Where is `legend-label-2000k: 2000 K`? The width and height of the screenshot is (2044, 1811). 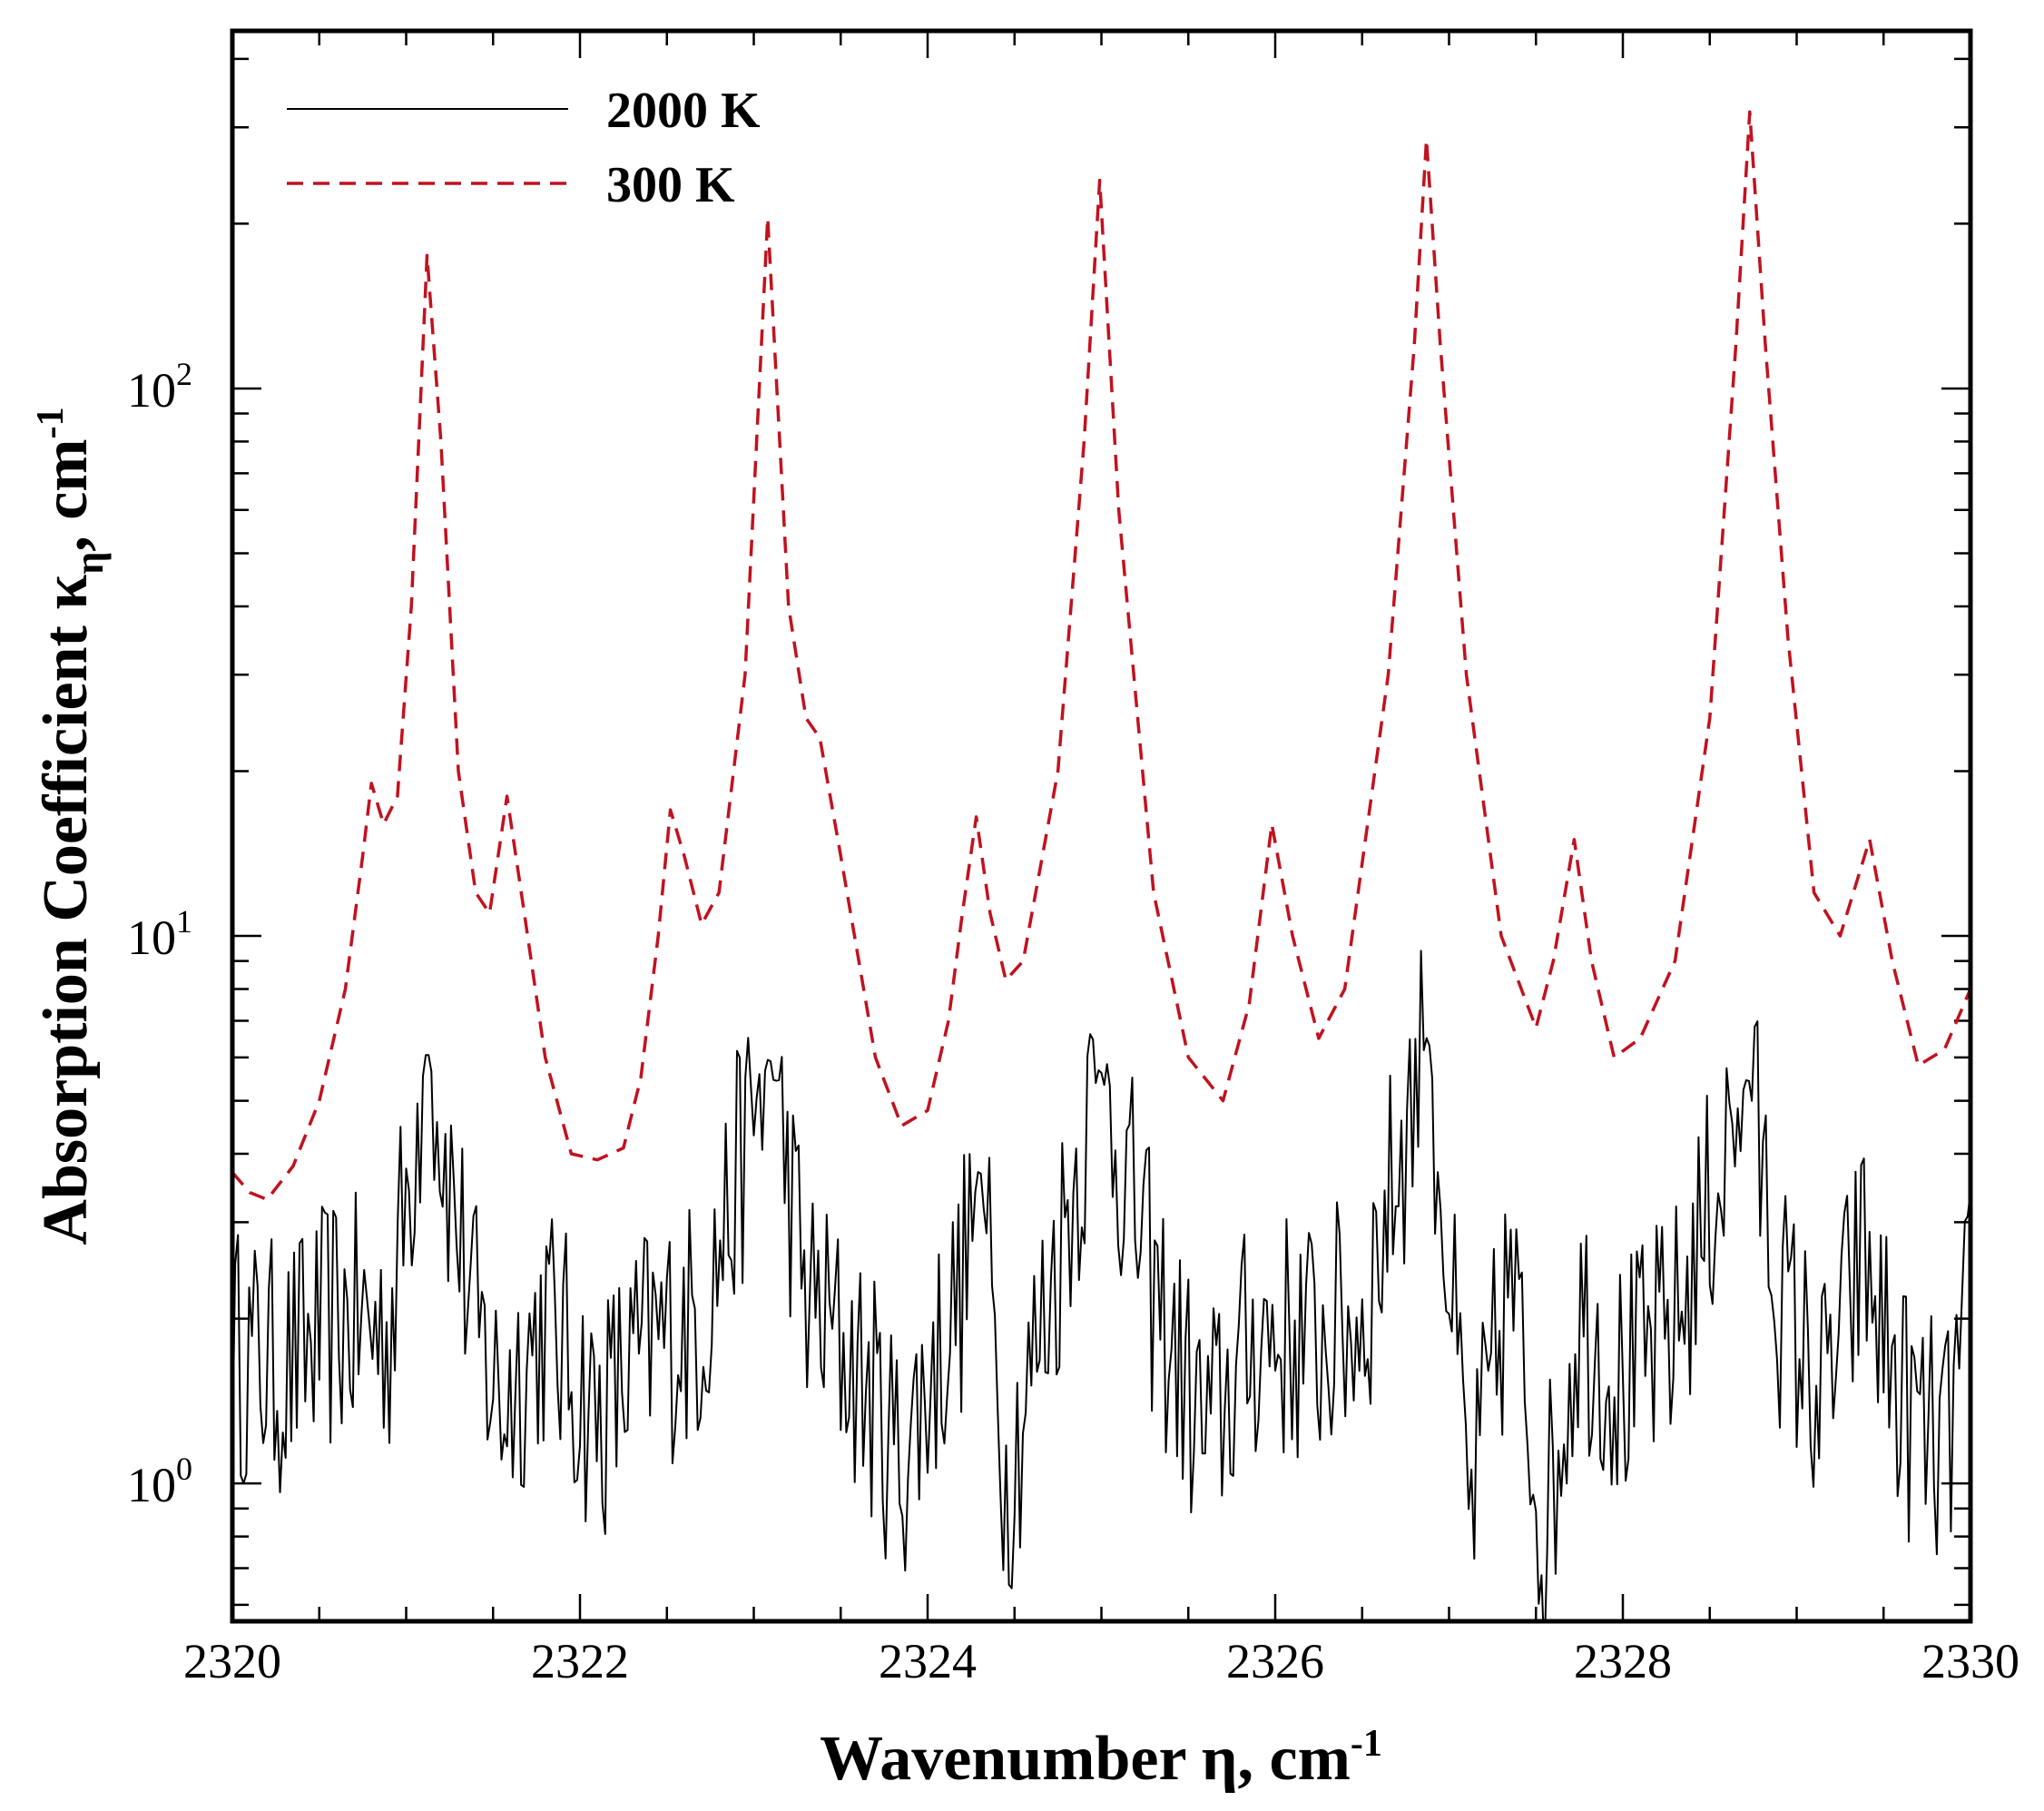 legend-label-2000k: 2000 K is located at coordinates (683, 111).